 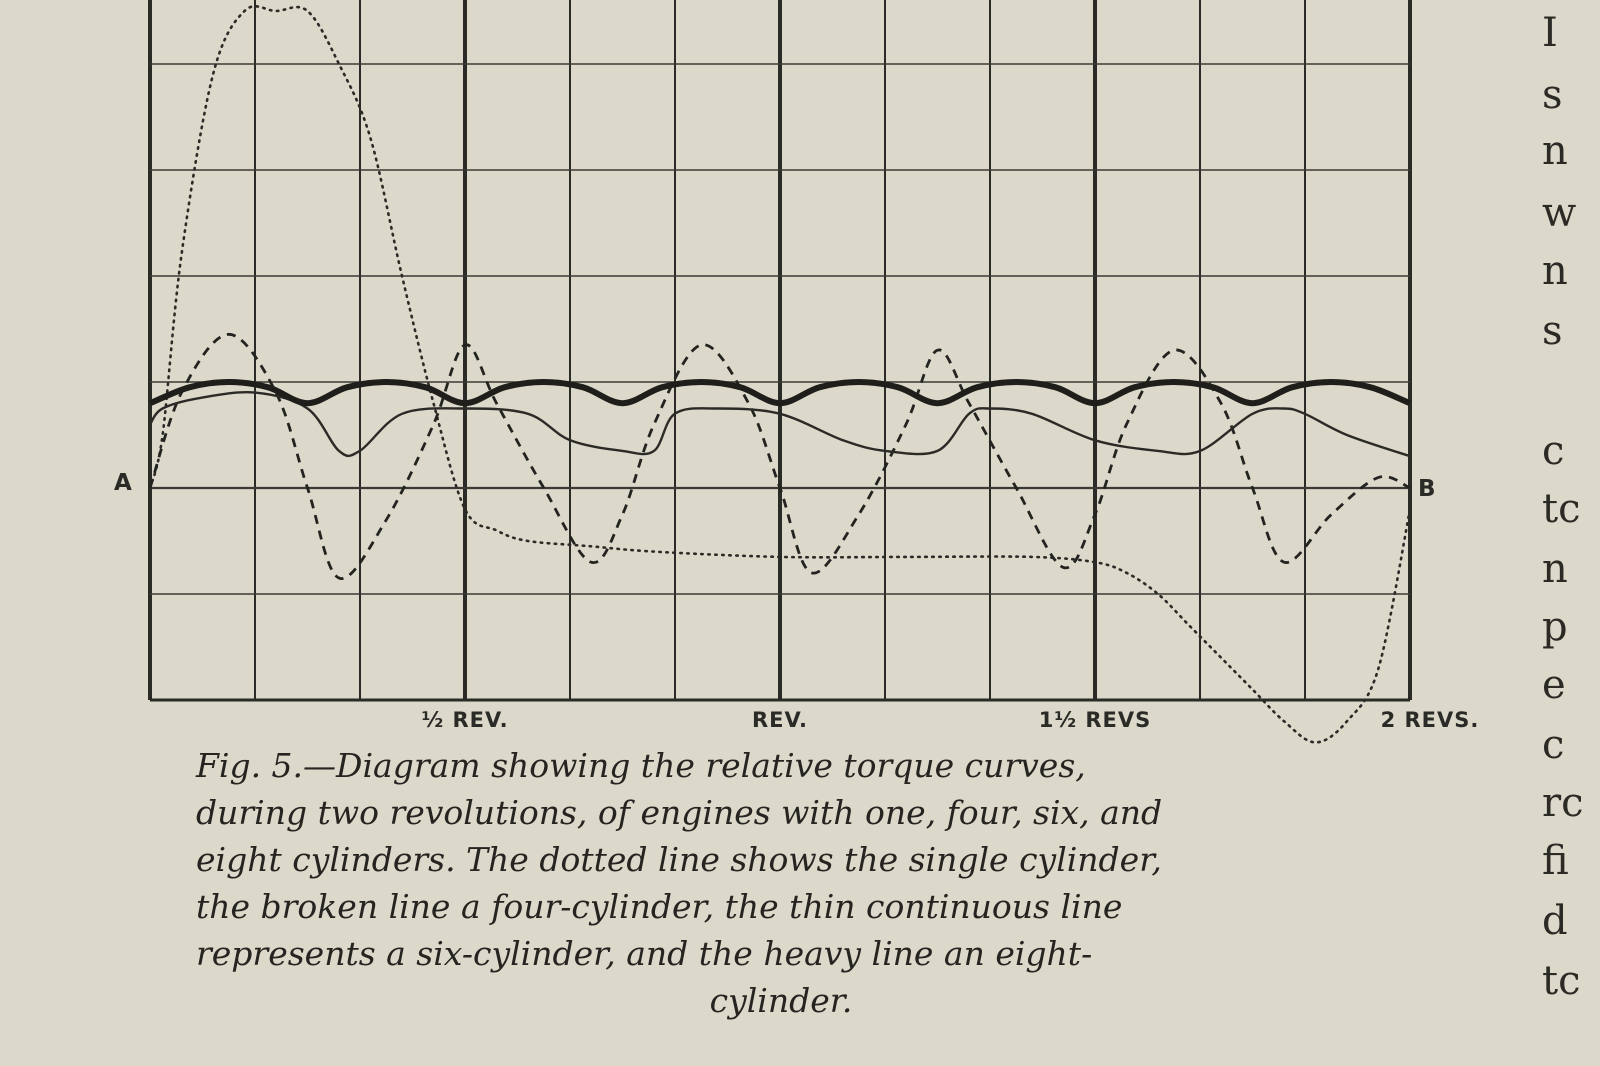 What do you see at coordinates (1555, 627) in the screenshot?
I see `margin-letter: p` at bounding box center [1555, 627].